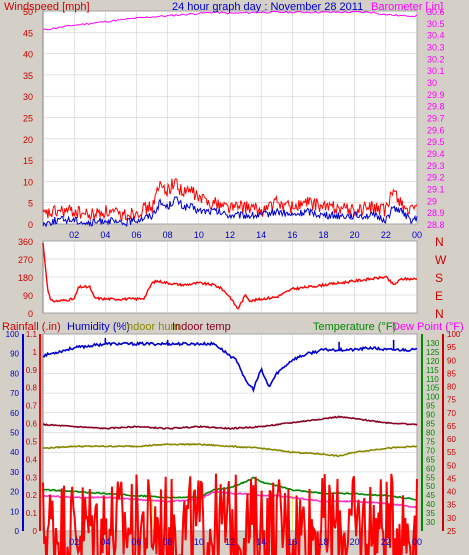 Image resolution: width=469 pixels, height=555 pixels. What do you see at coordinates (430, 424) in the screenshot?
I see `temperature-tick-11: 85` at bounding box center [430, 424].